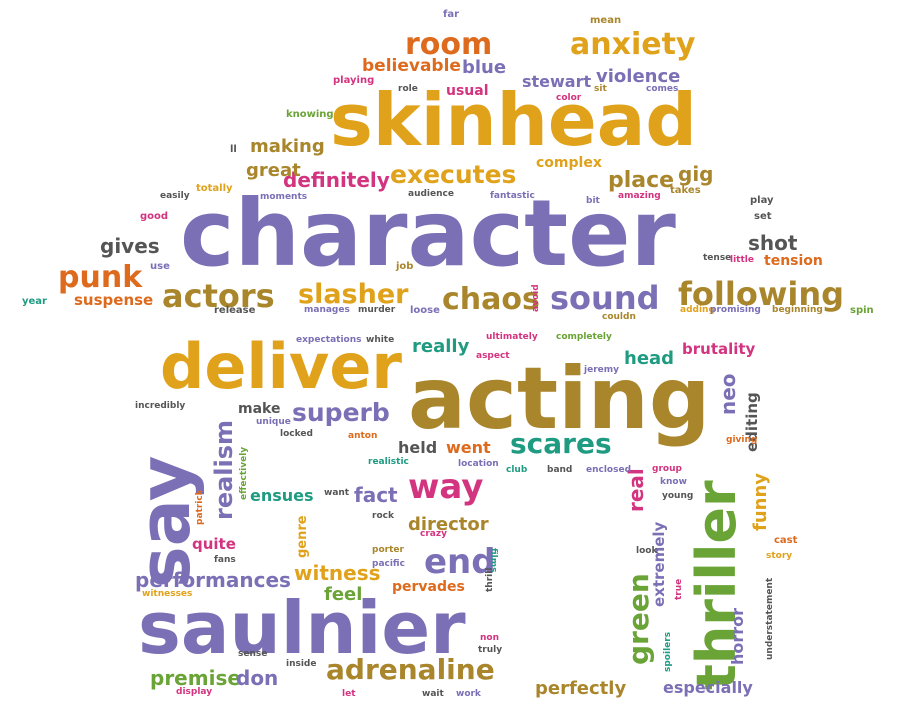 Image resolution: width=900 pixels, height=705 pixels. What do you see at coordinates (668, 651) in the screenshot?
I see `word-spoilers: spoilers` at bounding box center [668, 651].